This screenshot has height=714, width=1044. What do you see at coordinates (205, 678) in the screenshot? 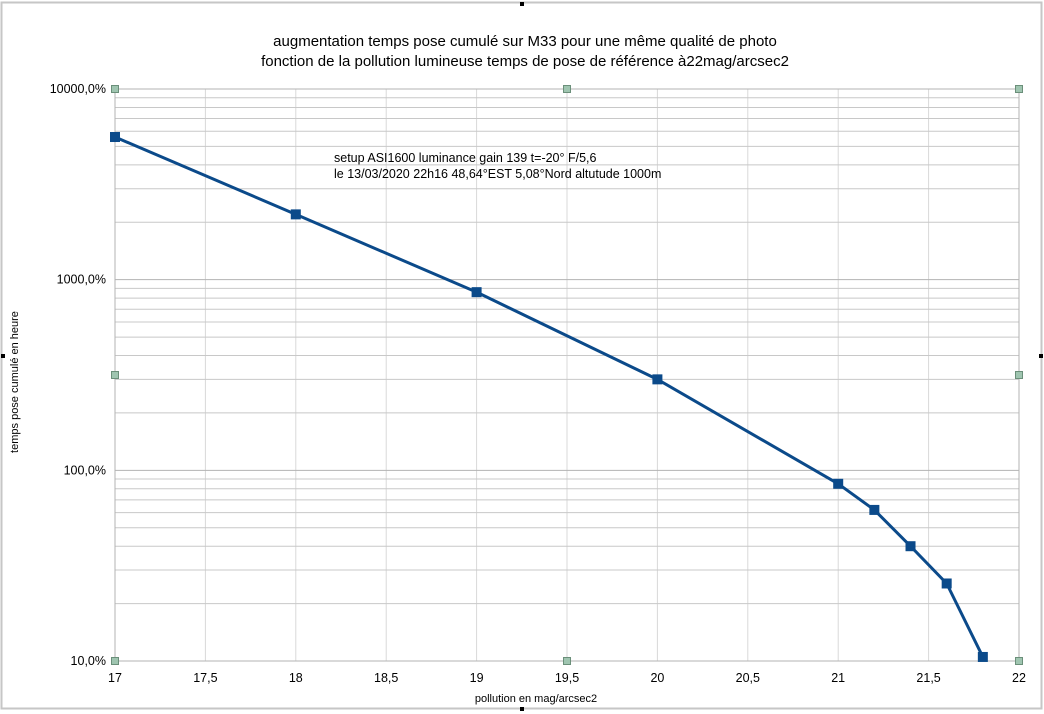
I see `x-tick-label: 17,5` at bounding box center [205, 678].